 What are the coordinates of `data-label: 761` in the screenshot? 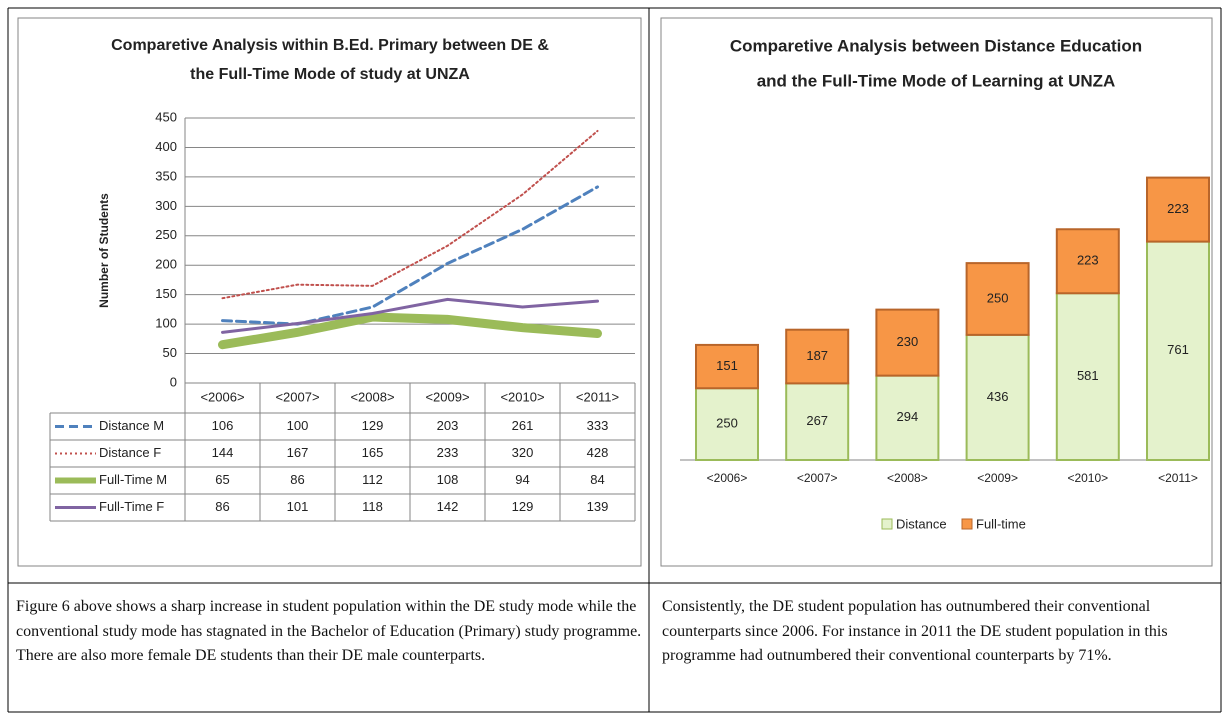 It's located at (1178, 349).